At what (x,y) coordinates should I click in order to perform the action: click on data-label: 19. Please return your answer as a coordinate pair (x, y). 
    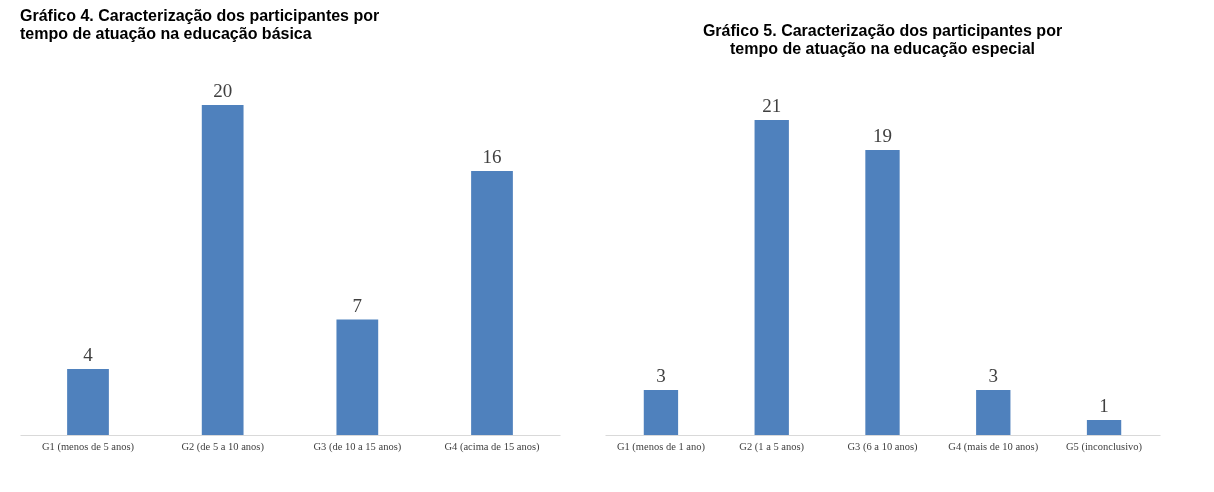
    Looking at the image, I should click on (882, 135).